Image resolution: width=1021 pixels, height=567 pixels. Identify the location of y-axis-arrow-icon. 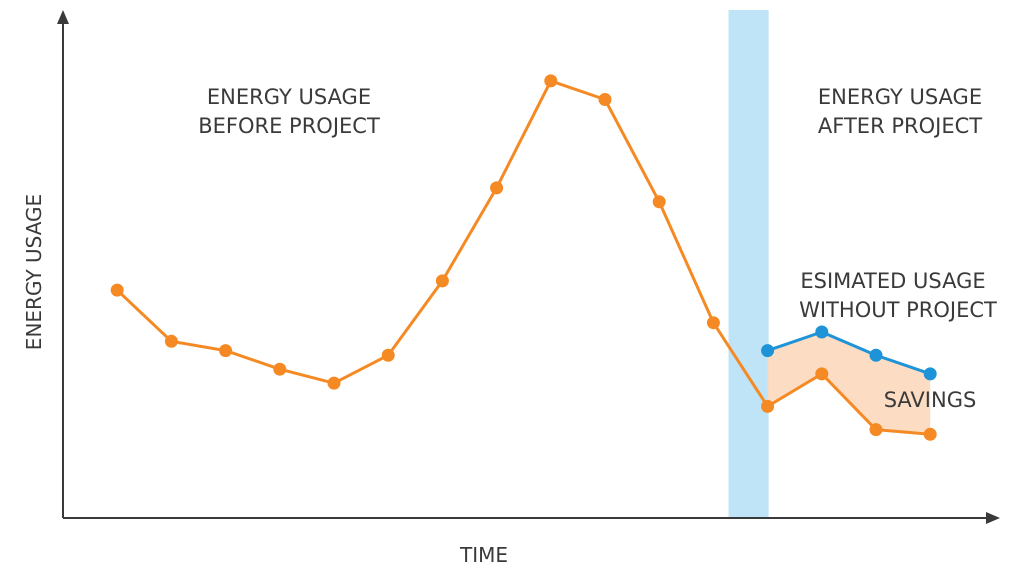
(63, 17).